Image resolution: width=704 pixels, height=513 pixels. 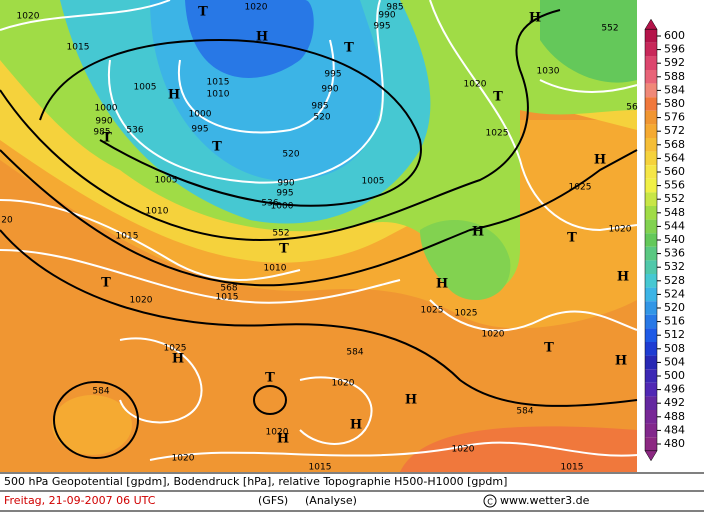 I want to click on colorbar-label: 552, so click(x=674, y=198).